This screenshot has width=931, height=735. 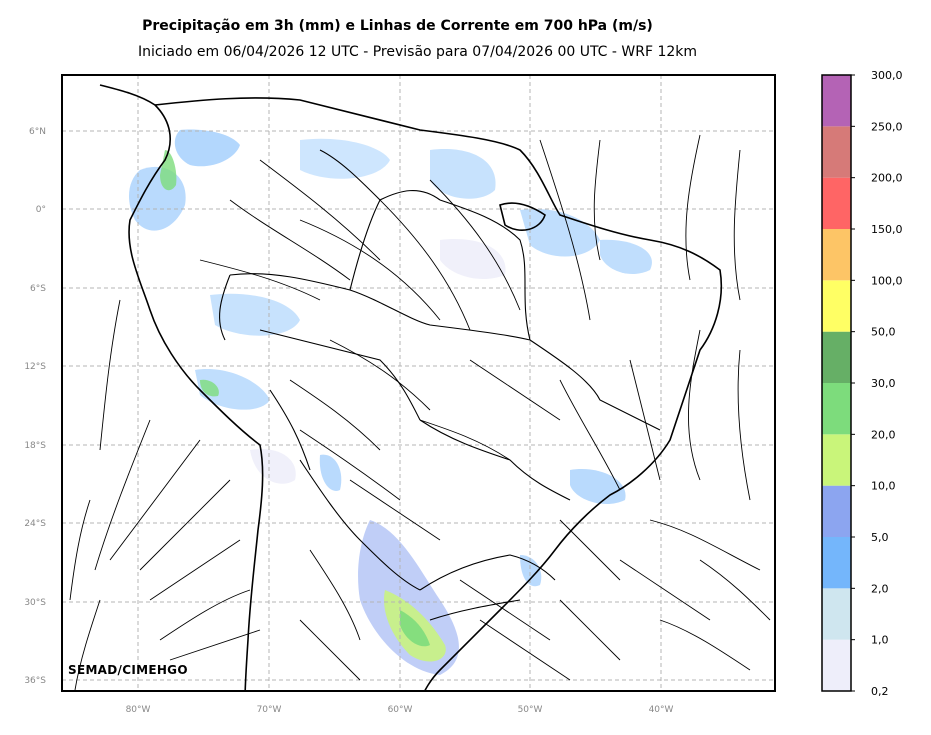 I want to click on lon-axis-labels: 80°W 70°W 60°W 50°W 40°W, so click(x=400, y=710).